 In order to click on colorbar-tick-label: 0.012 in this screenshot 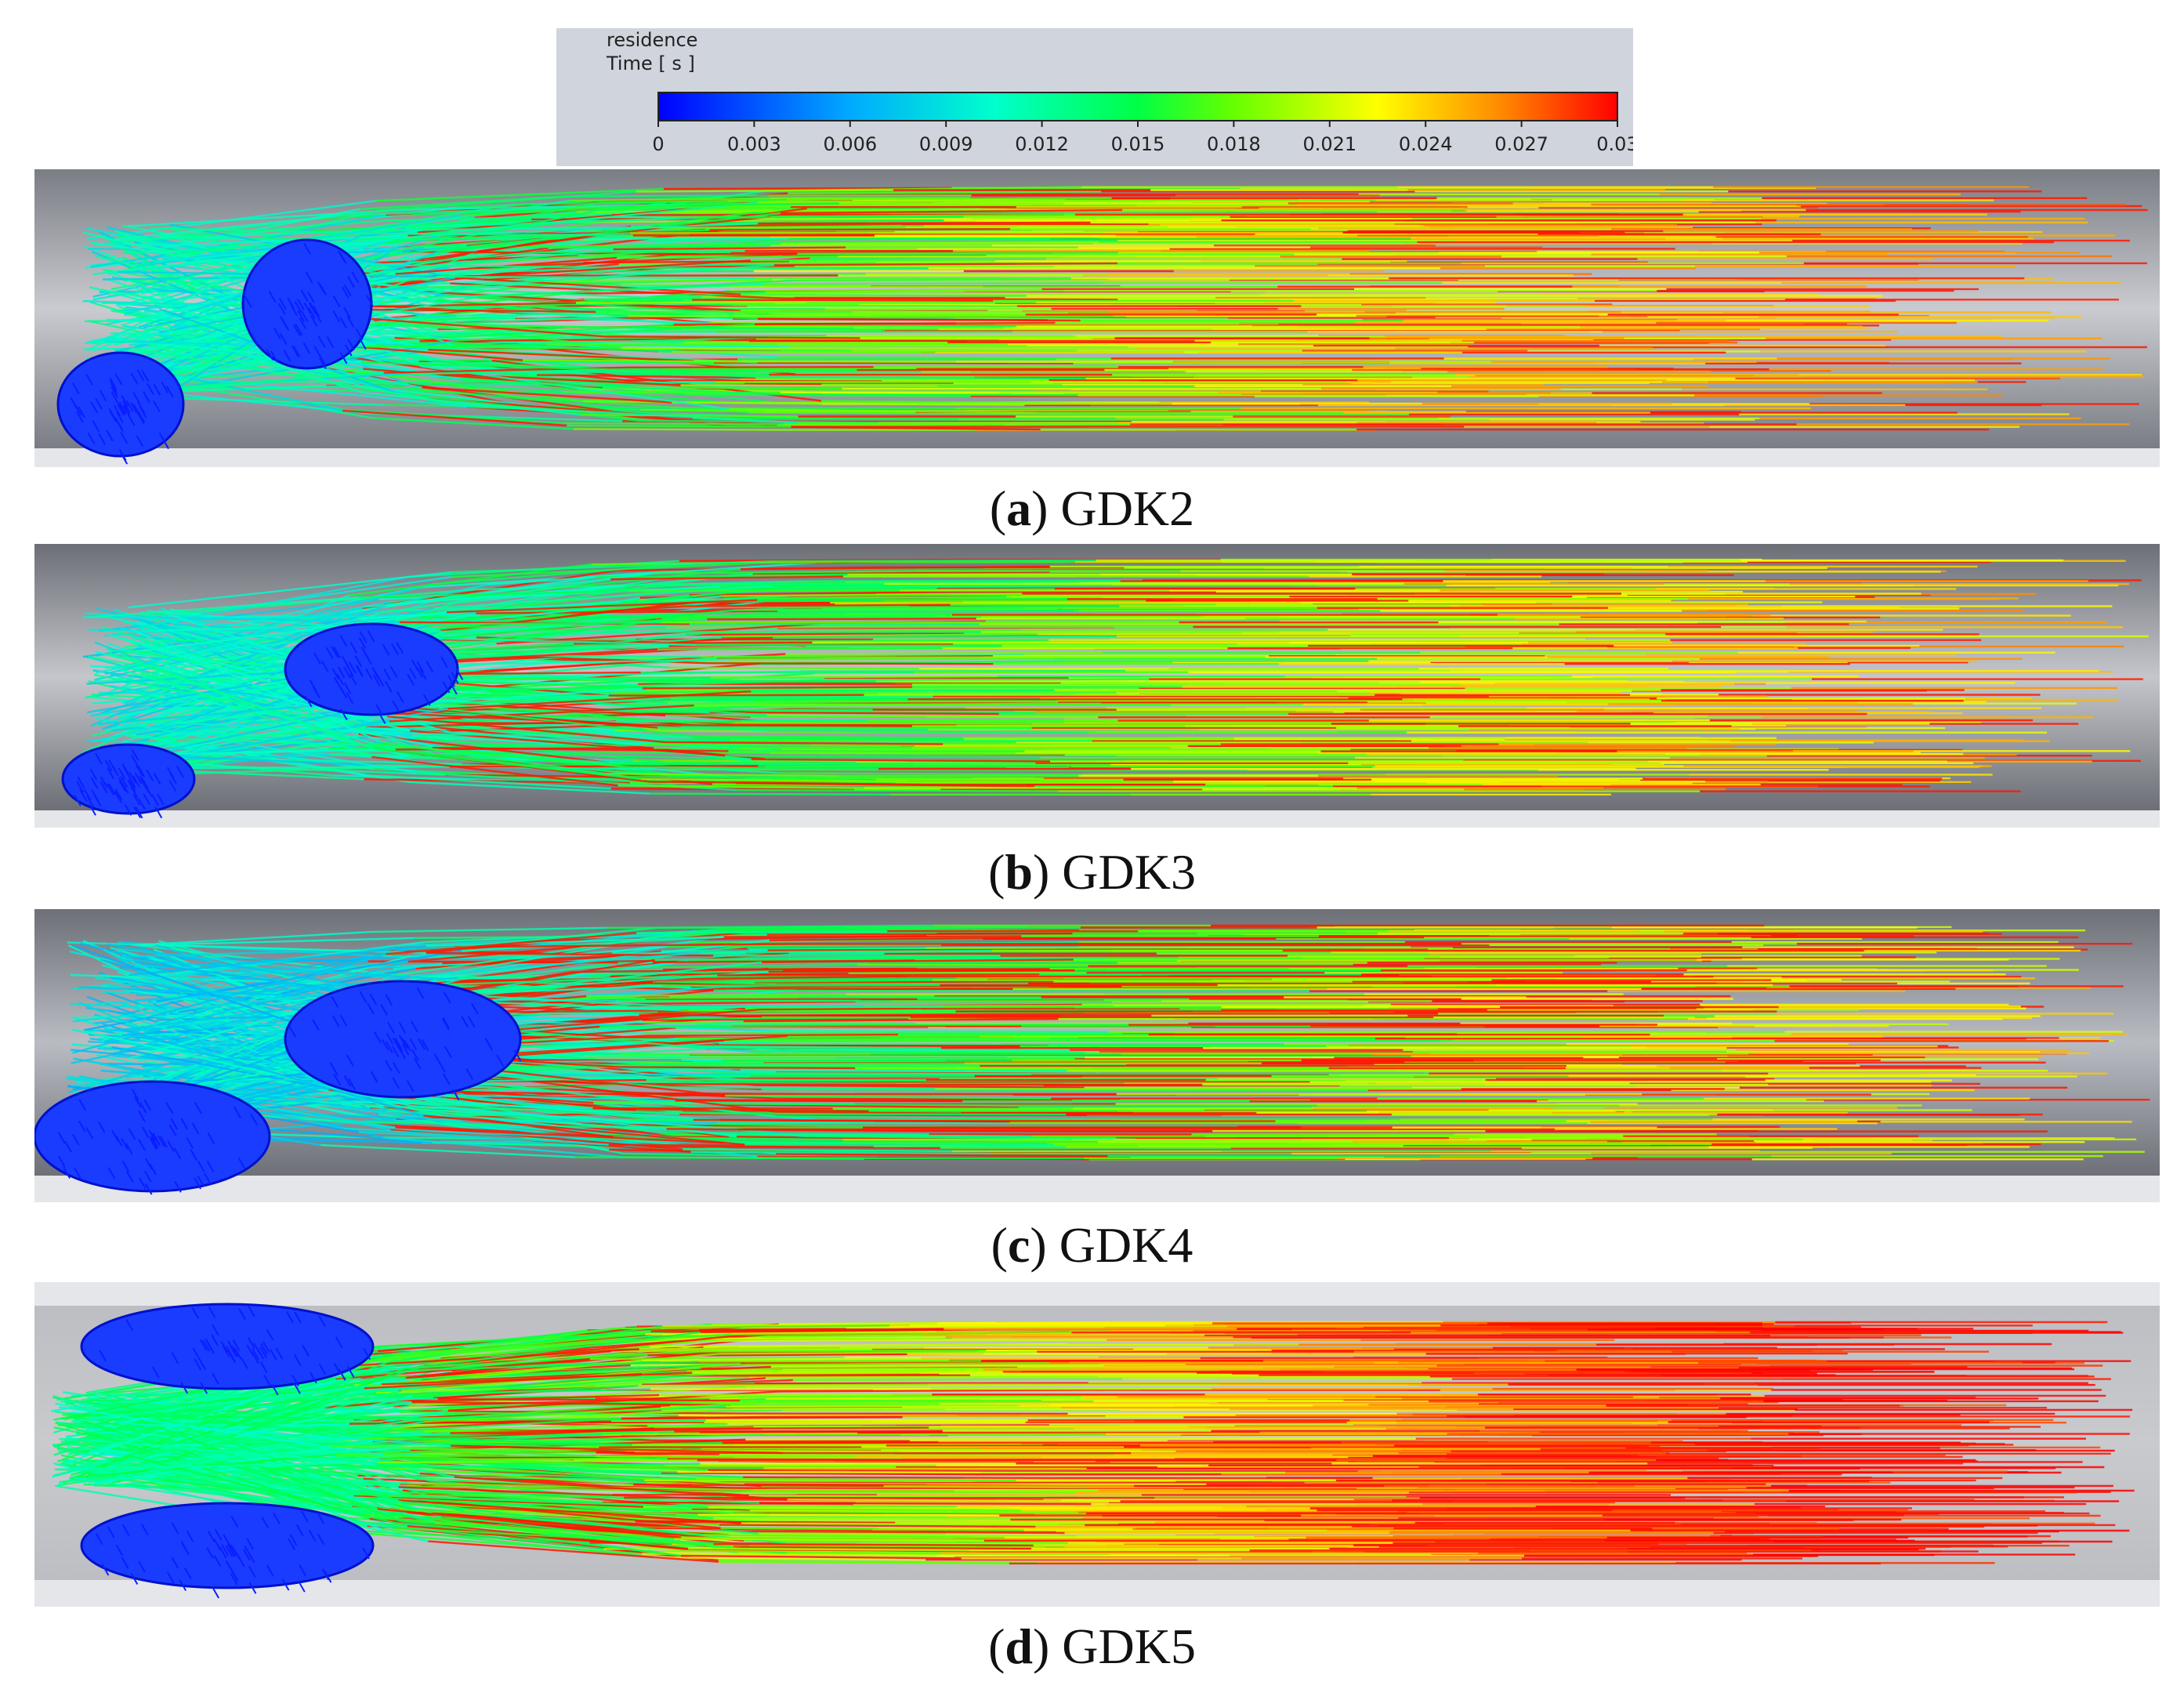, I will do `click(1042, 144)`.